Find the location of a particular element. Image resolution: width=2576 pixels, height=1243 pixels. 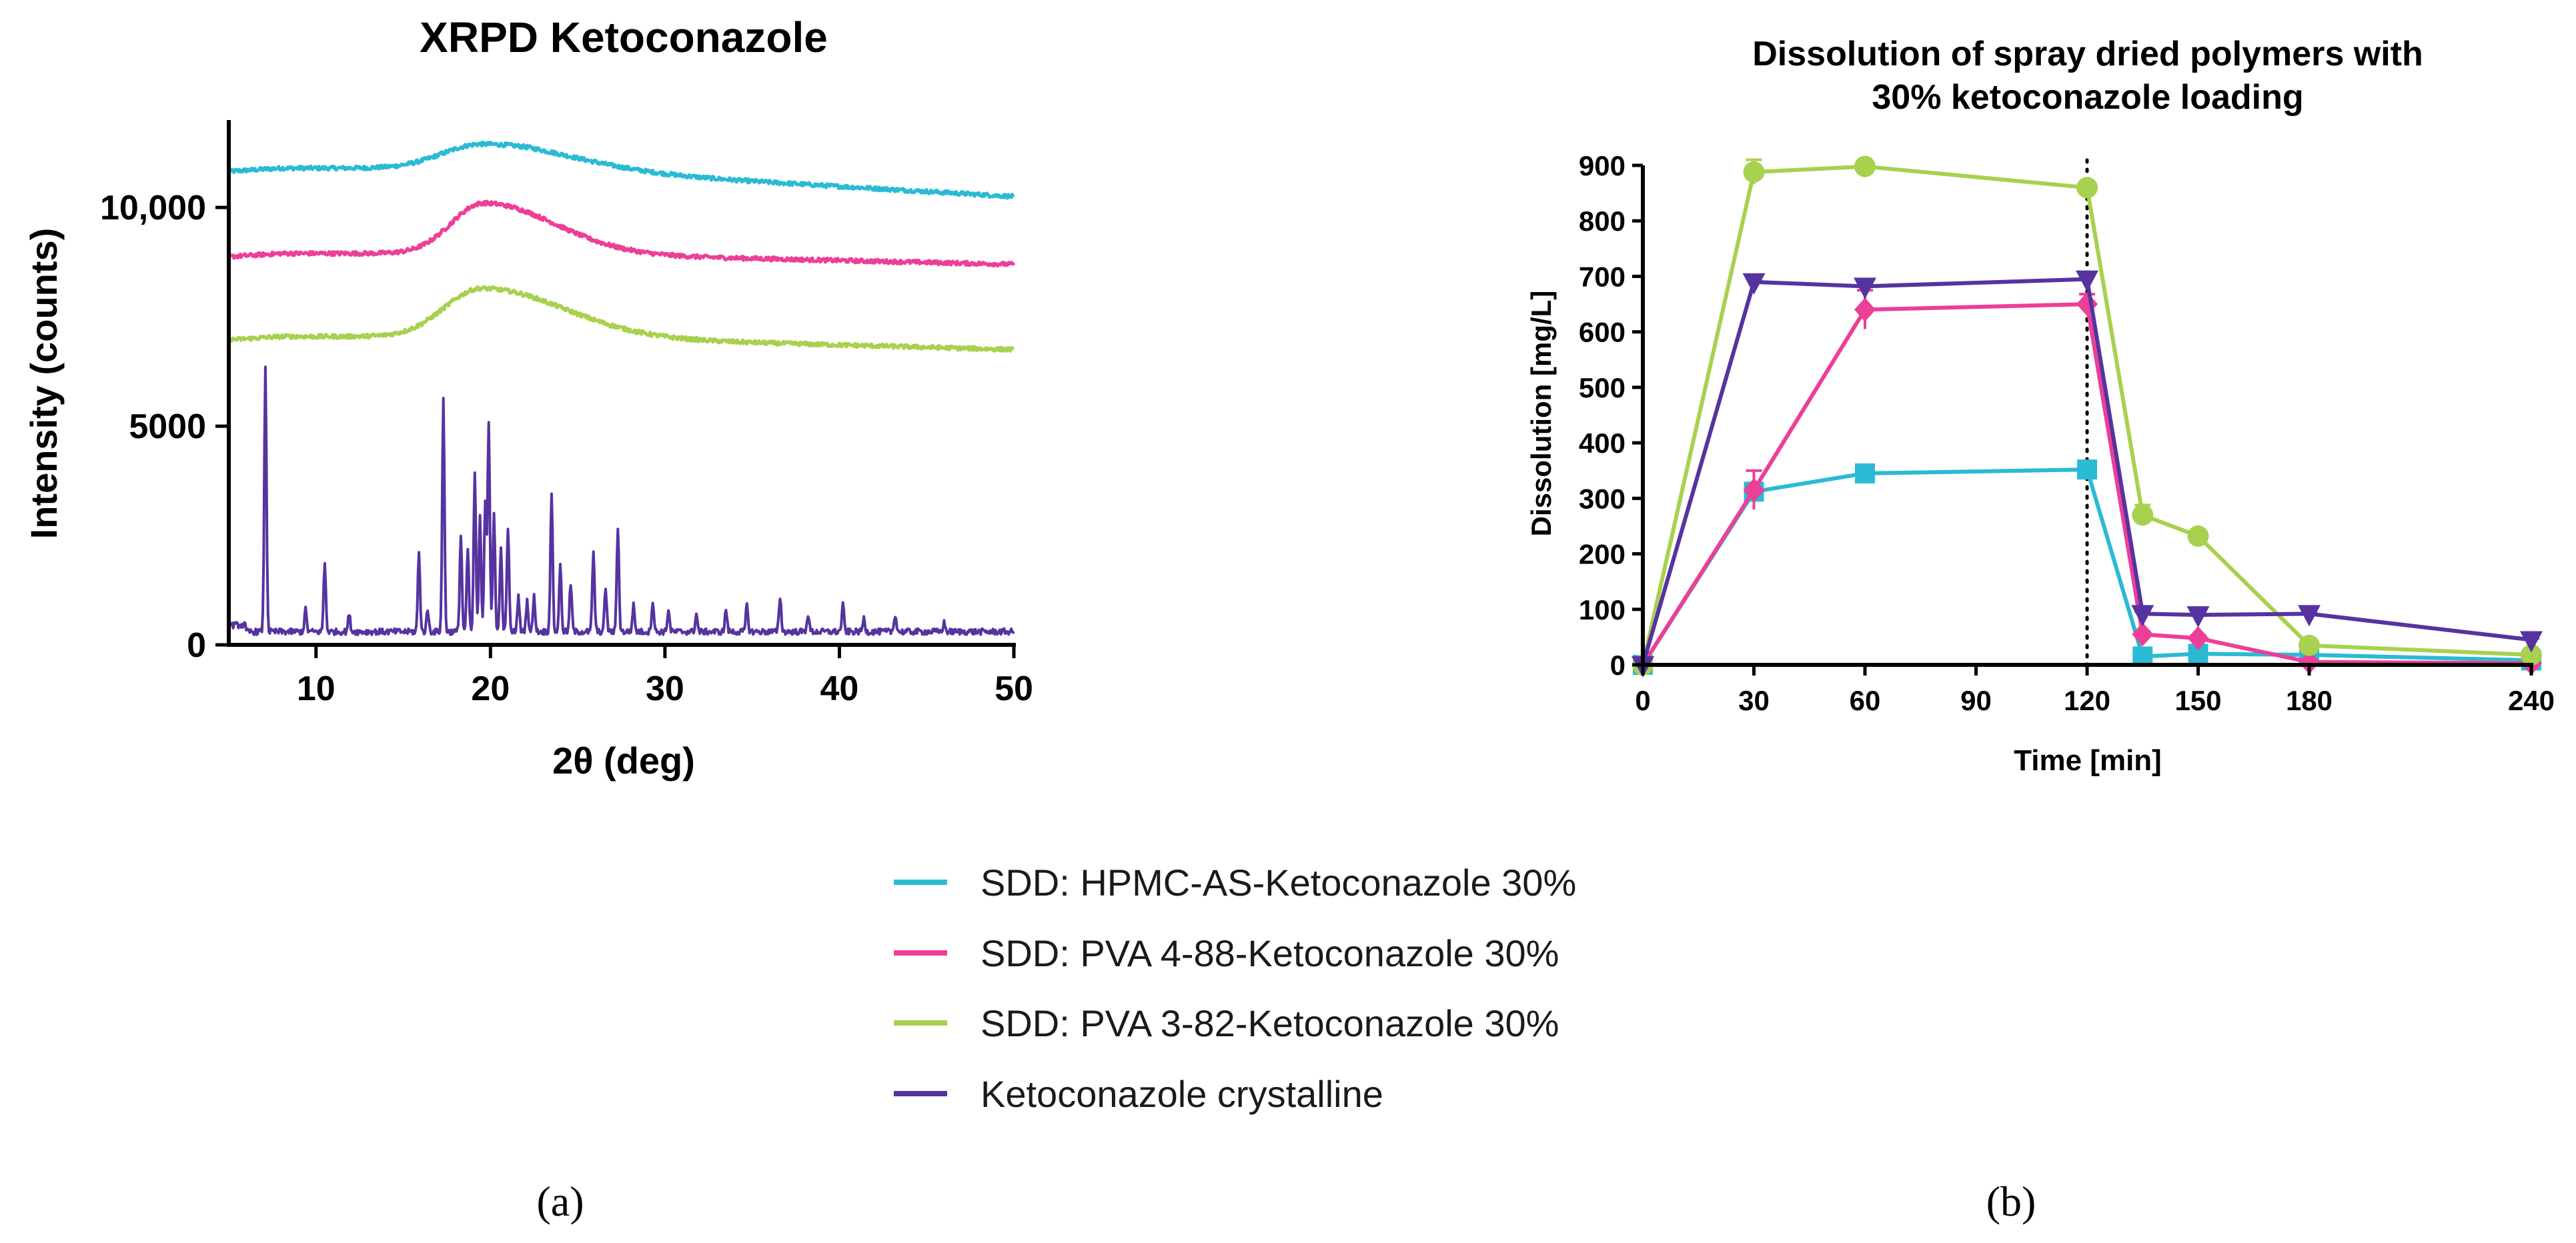

dissolution-y-tick-label: 900 is located at coordinates (1603, 166).